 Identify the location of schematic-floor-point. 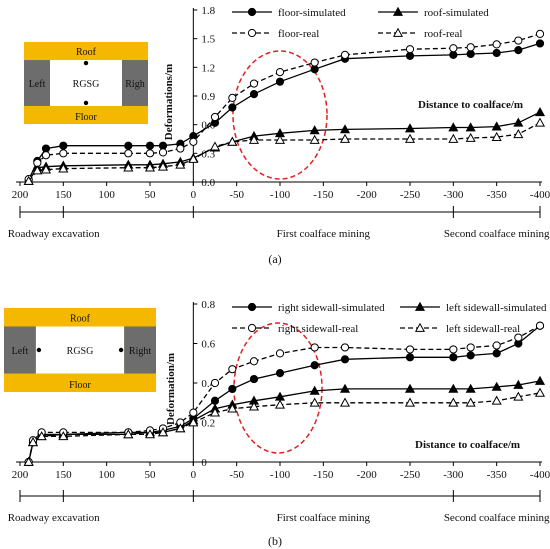
(86, 103).